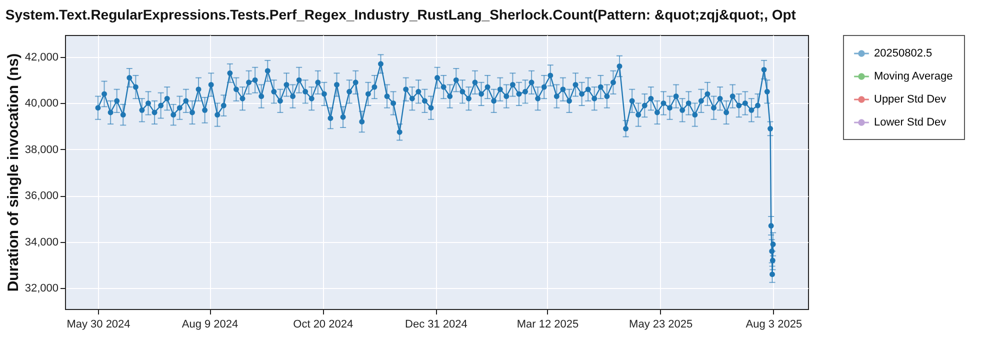 This screenshot has height=350, width=1000. Describe the element at coordinates (910, 122) in the screenshot. I see `legend-label: Lower Std Dev` at that location.